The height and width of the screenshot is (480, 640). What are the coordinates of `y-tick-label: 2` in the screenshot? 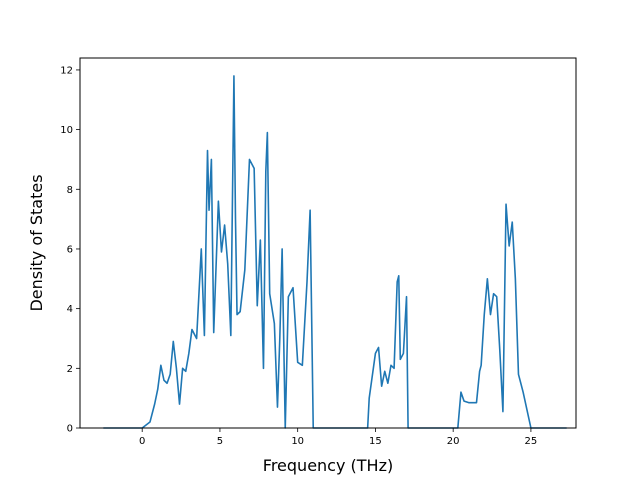 It's located at (70, 369).